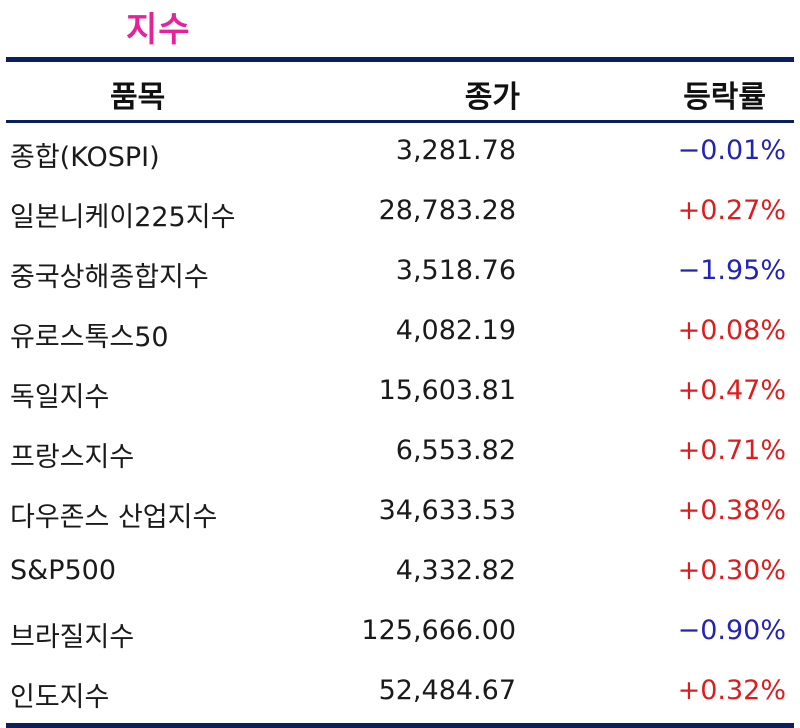  I want to click on table-row: 유로스톡스50 4,082.19 +0.08%, so click(400, 333).